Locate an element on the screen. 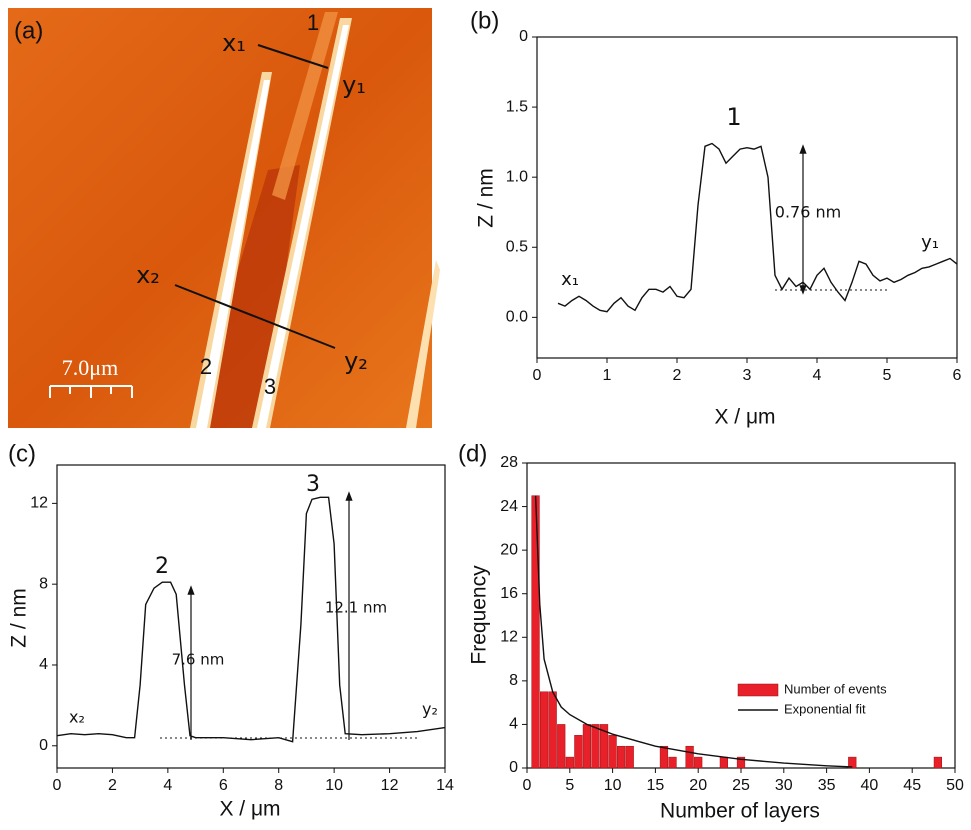  line-end-label: y₂ is located at coordinates (356, 361).